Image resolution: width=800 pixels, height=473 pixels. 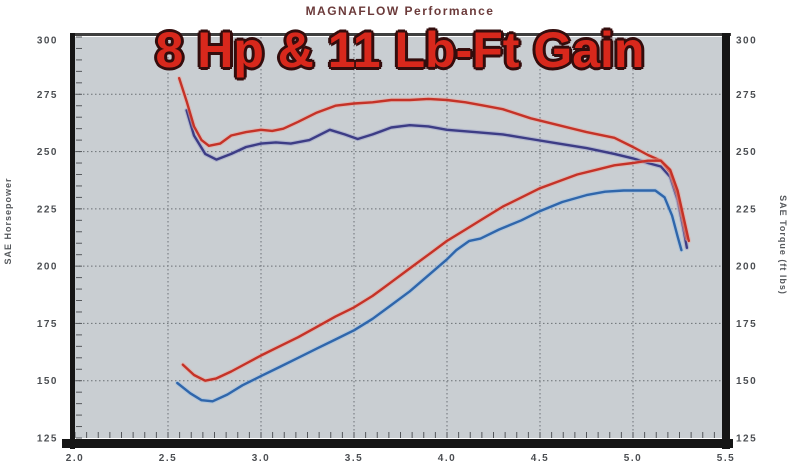 What do you see at coordinates (447, 458) in the screenshot?
I see `x-tick-label: 4.0` at bounding box center [447, 458].